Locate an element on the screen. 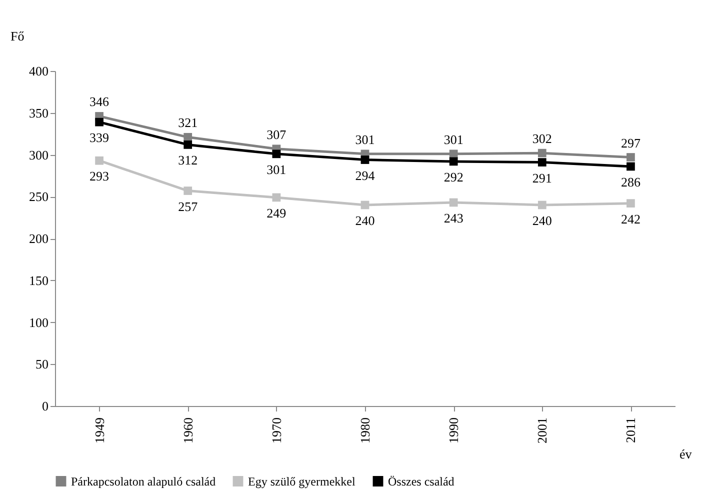 Image resolution: width=716 pixels, height=499 pixels. data-label: 307 is located at coordinates (276, 134).